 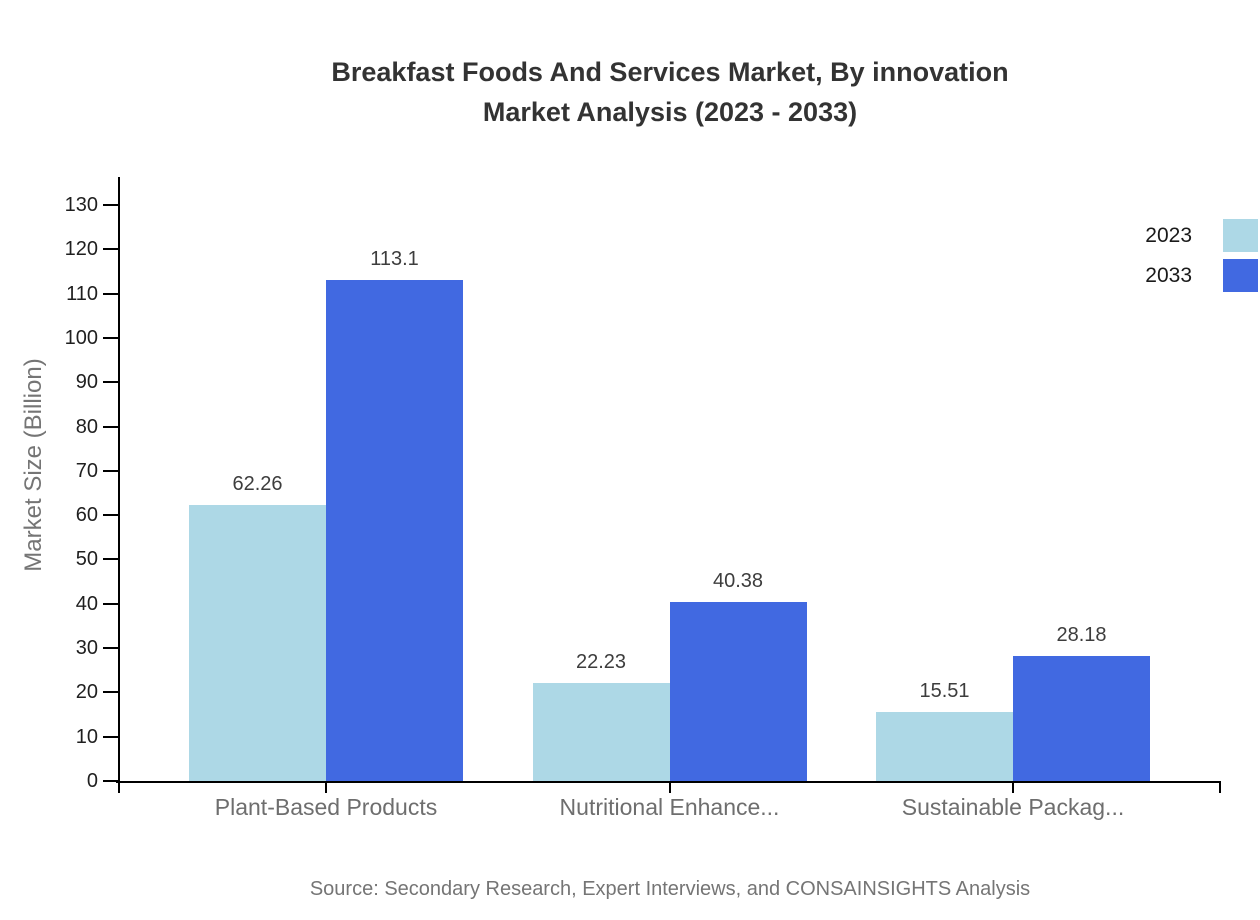 I want to click on y-tick-label: 0, so click(x=92, y=781).